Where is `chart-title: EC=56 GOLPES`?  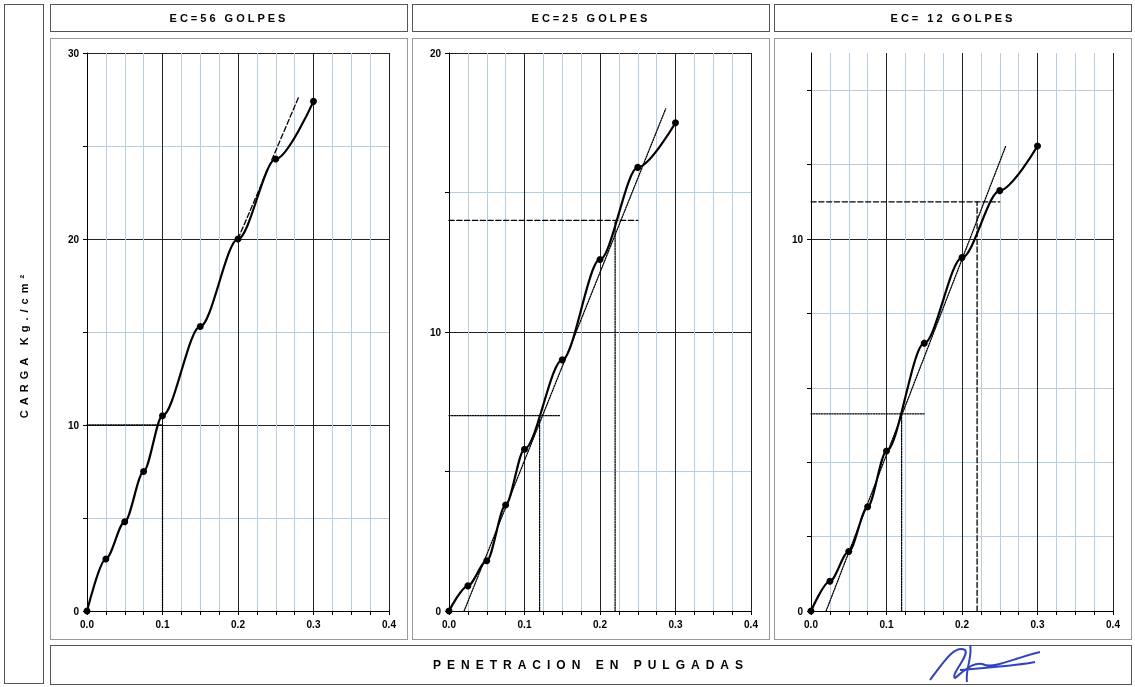 chart-title: EC=56 GOLPES is located at coordinates (229, 18).